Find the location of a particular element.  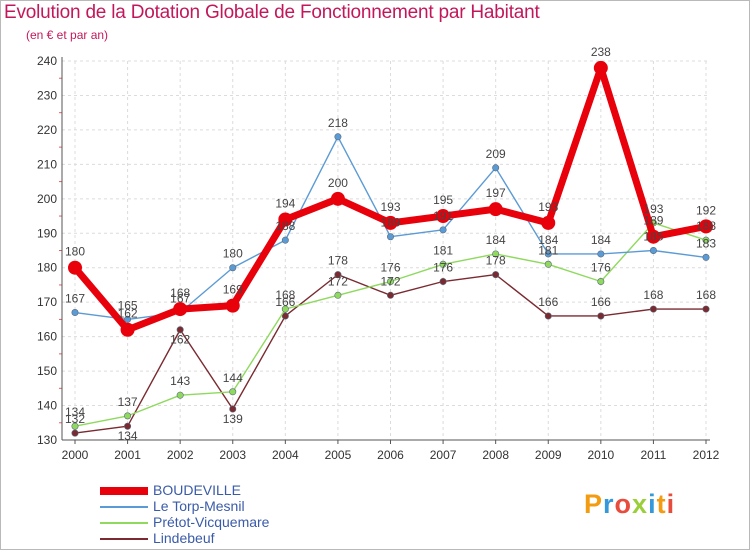

data-label-lindebeuf: 176 is located at coordinates (443, 268).